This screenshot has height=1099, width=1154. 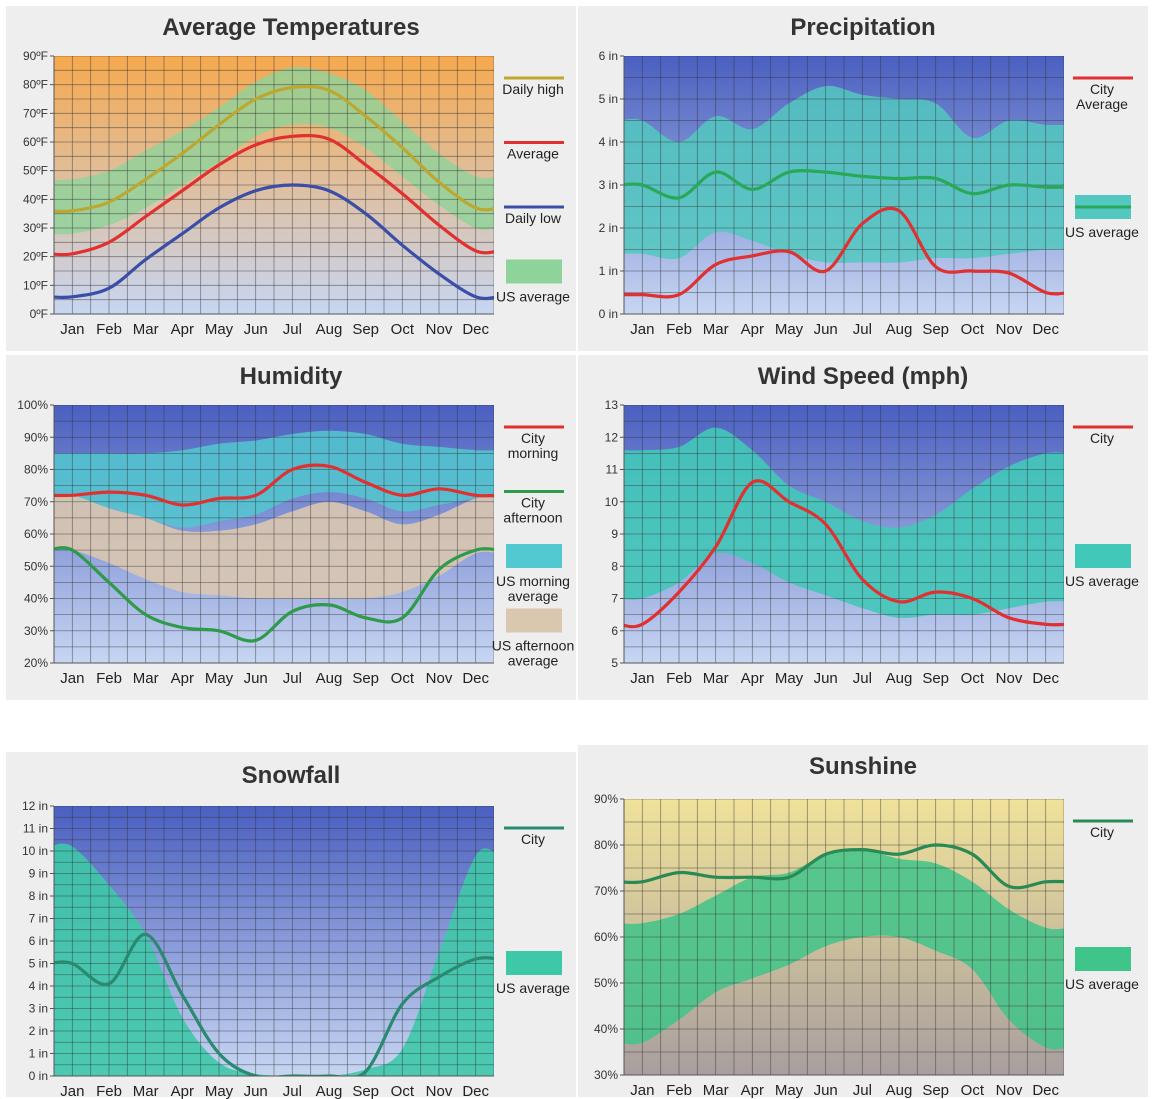 What do you see at coordinates (612, 405) in the screenshot?
I see `wind-y-tick-label: 13` at bounding box center [612, 405].